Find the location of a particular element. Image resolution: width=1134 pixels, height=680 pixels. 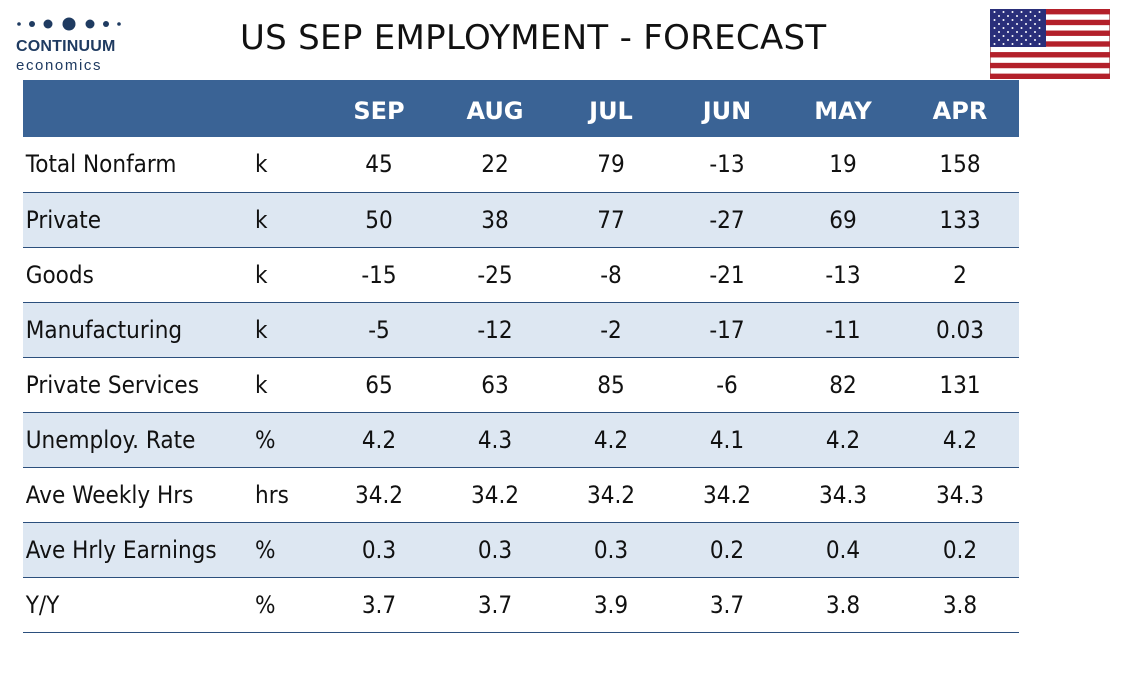

table-header-row: SEP AUG JUL JUN MAY APR is located at coordinates (521, 108).